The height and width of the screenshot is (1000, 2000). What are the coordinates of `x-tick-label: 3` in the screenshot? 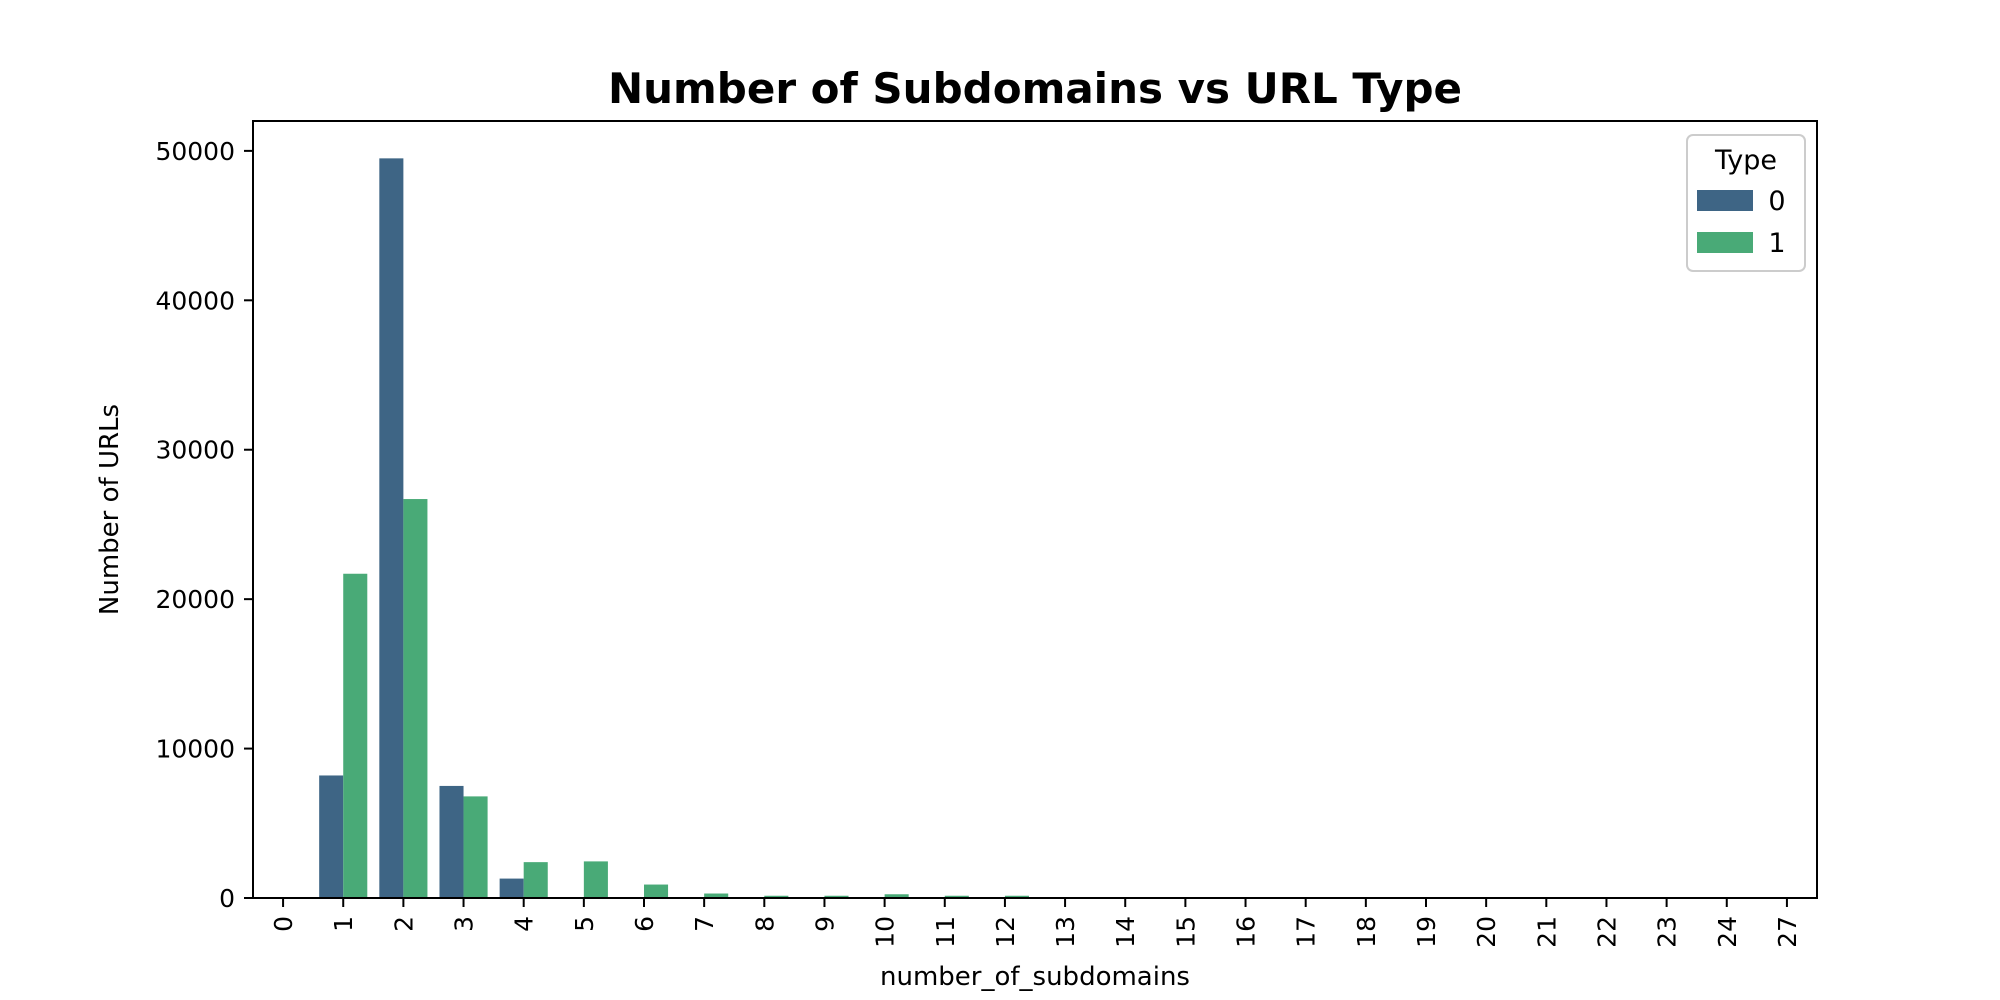 It's located at (464, 924).